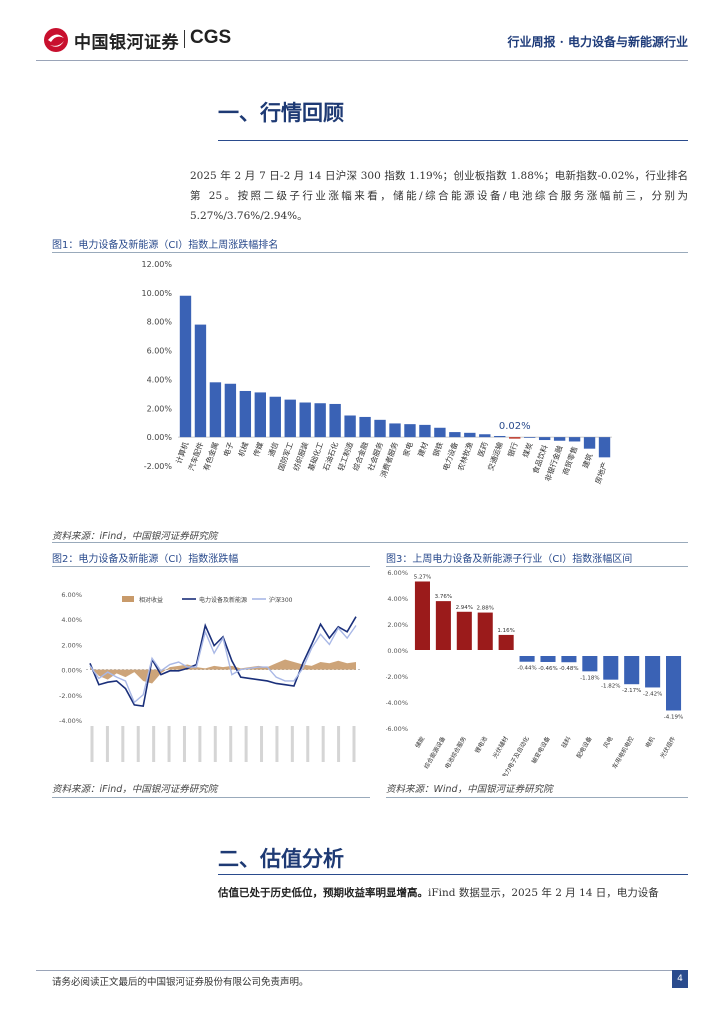 The height and width of the screenshot is (1024, 724). I want to click on data-label: 2.88%, so click(484, 609).